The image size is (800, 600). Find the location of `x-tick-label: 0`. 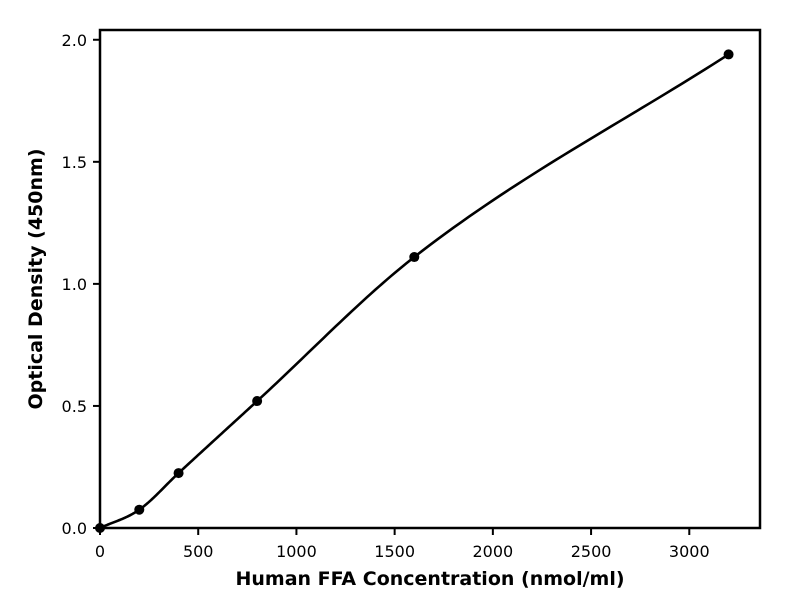

x-tick-label: 0 is located at coordinates (100, 551).